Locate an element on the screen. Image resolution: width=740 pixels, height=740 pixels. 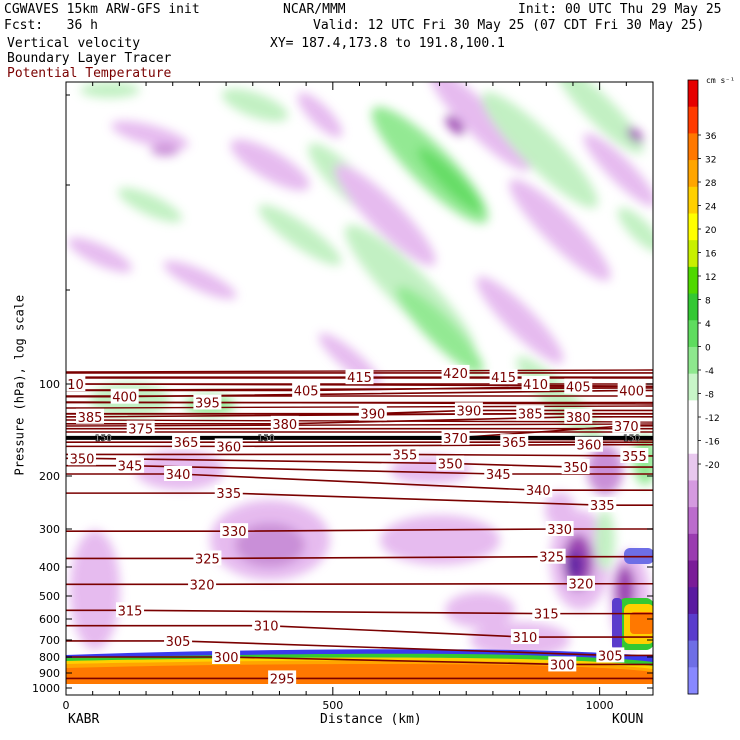
theta-label: 405 is located at coordinates (306, 391).